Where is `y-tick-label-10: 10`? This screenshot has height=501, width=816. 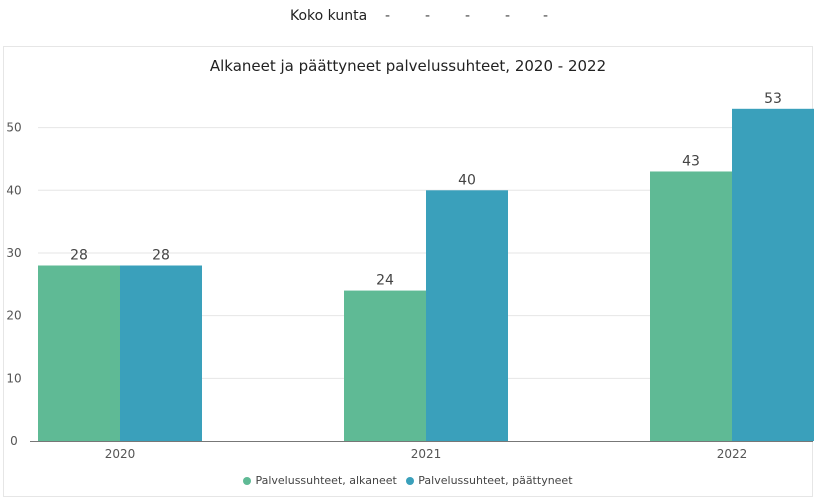
y-tick-label-10: 10 is located at coordinates (13, 378).